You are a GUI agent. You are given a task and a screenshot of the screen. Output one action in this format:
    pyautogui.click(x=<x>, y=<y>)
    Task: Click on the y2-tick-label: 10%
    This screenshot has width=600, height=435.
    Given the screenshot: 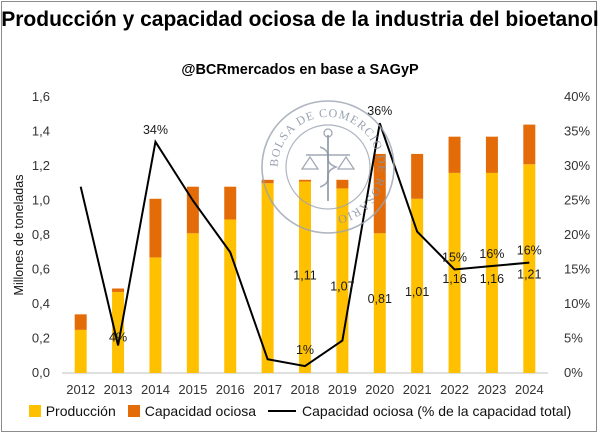 What is the action you would take?
    pyautogui.click(x=577, y=303)
    